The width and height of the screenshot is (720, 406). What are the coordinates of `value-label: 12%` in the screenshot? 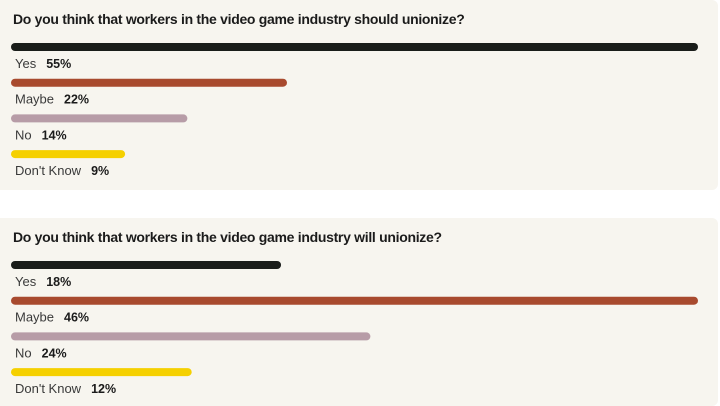 It's located at (103, 389).